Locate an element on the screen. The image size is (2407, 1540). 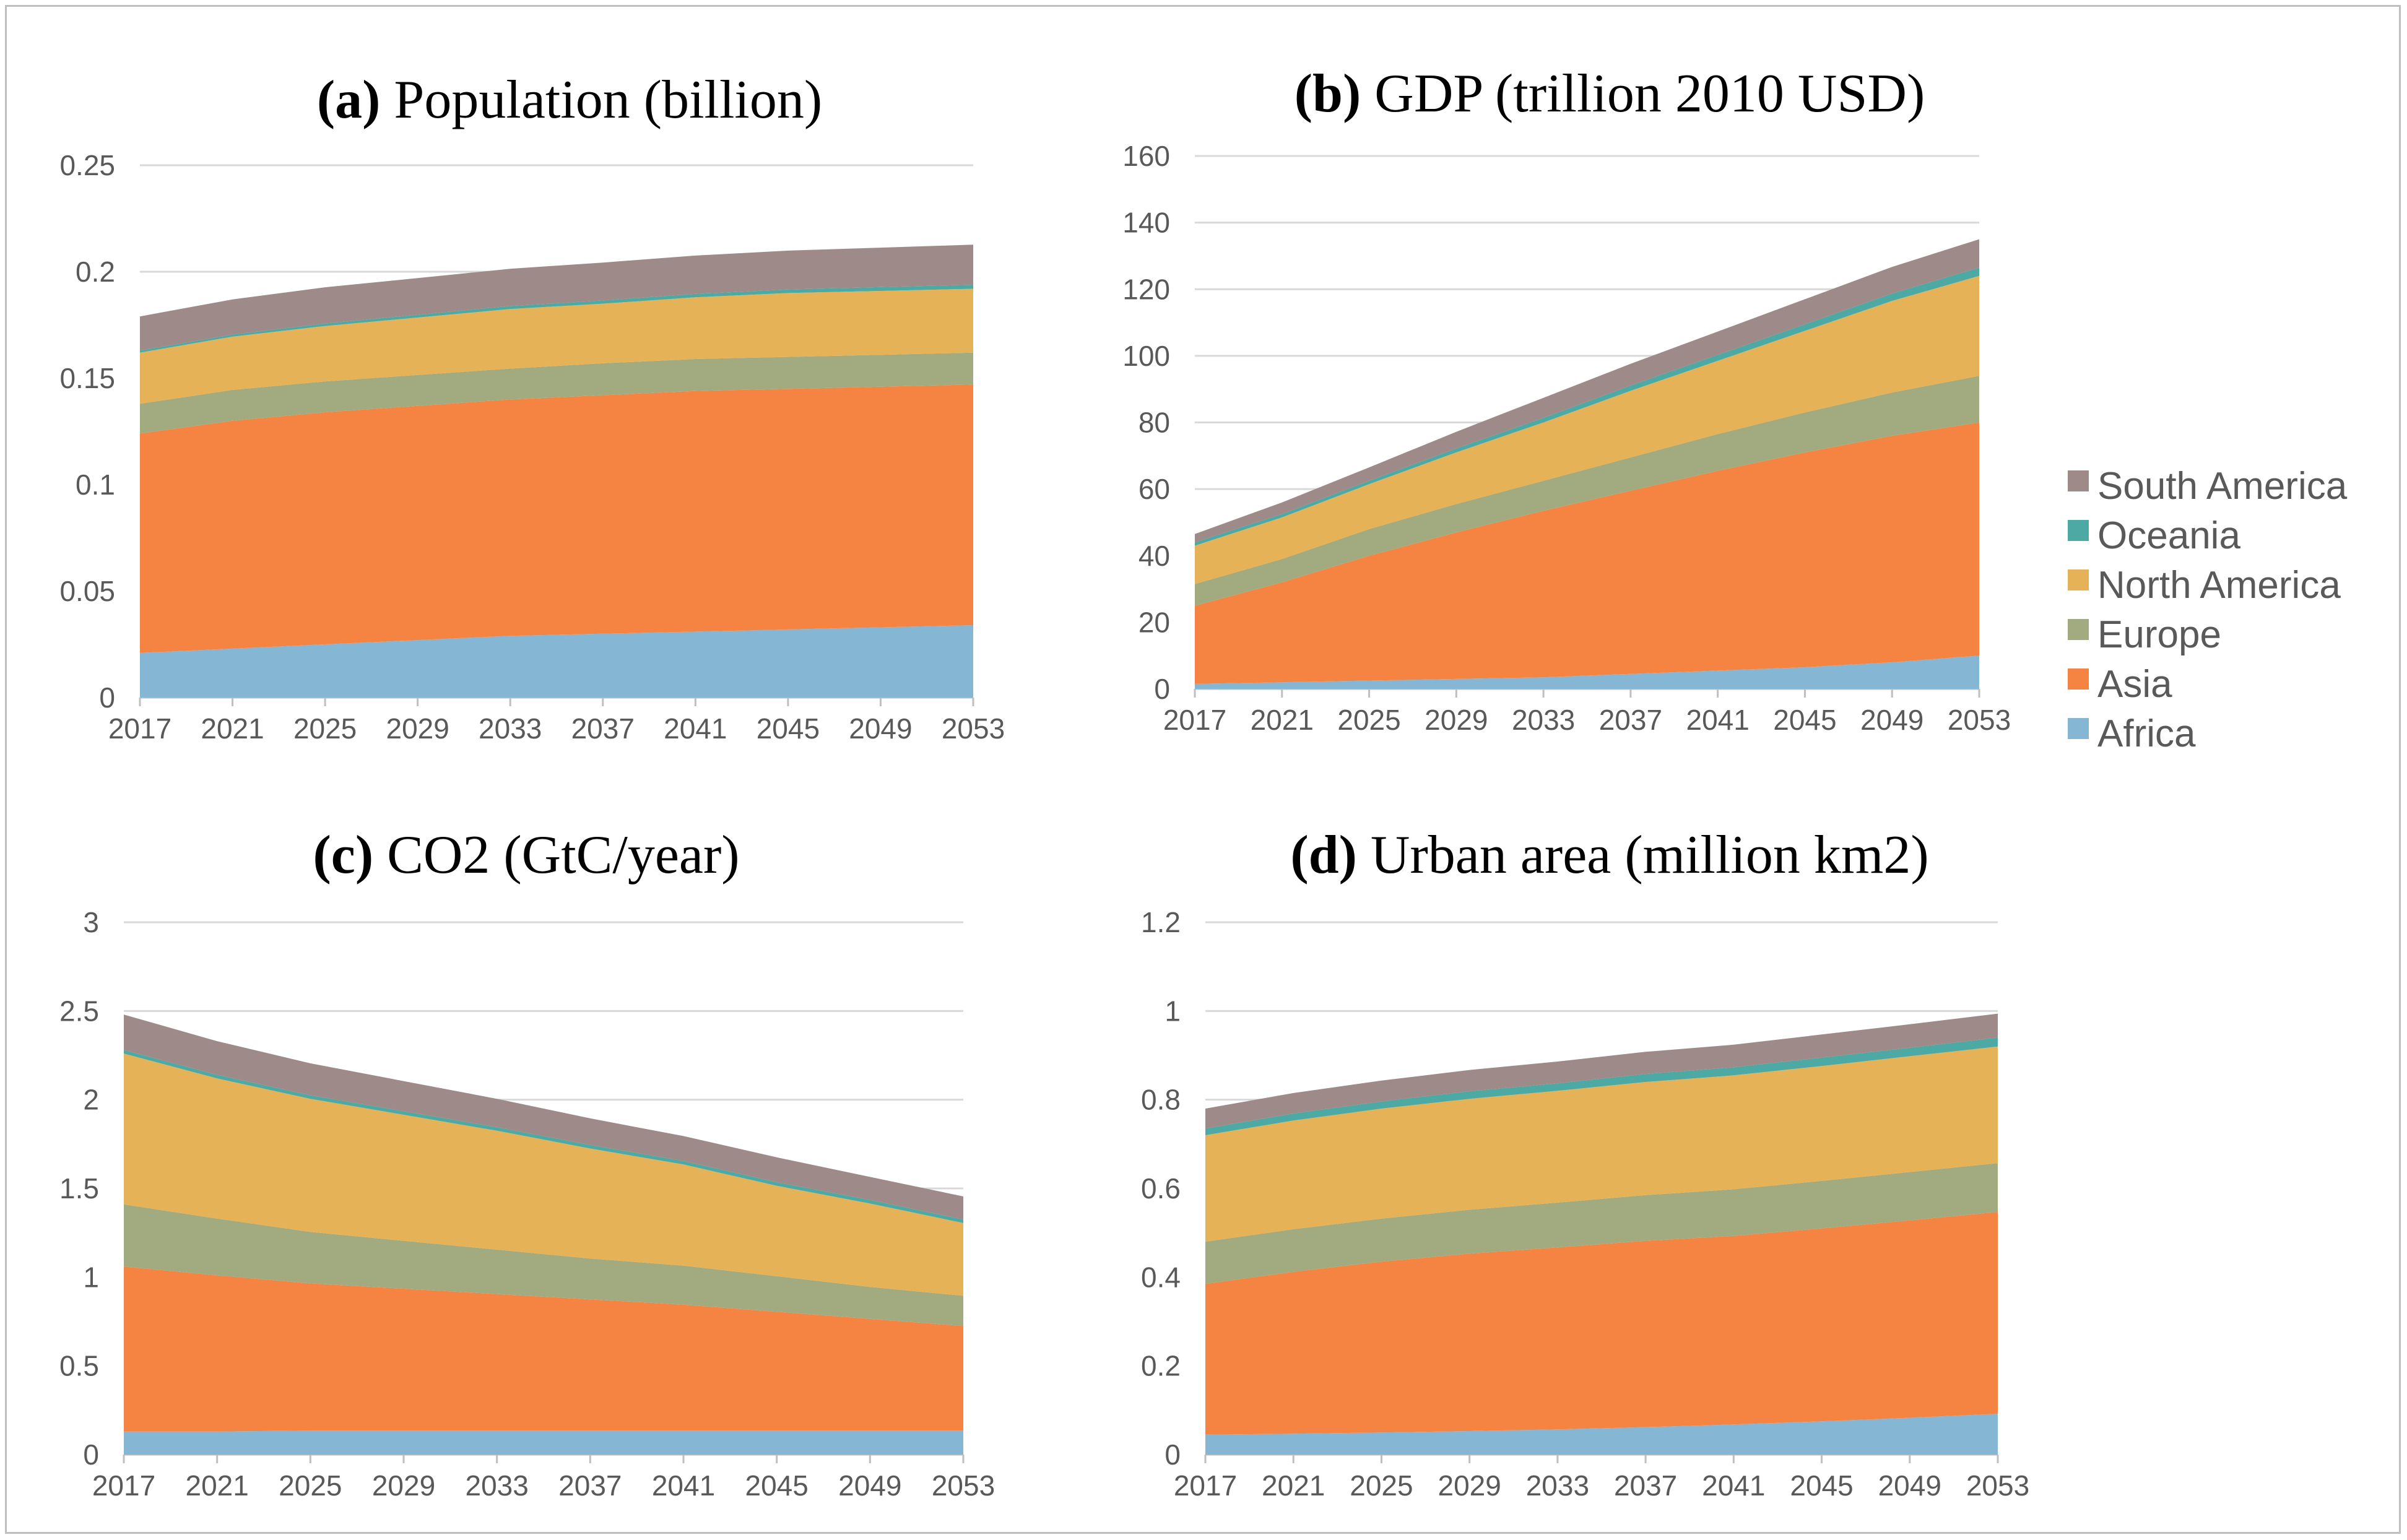
legend-item: North America is located at coordinates (2204, 586).